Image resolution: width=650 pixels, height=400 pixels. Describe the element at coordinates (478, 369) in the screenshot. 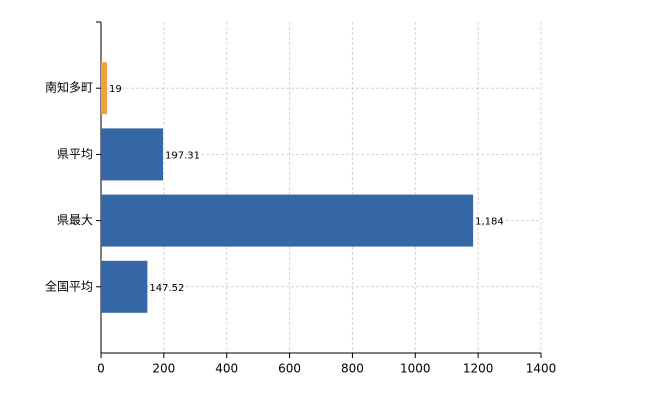

I see `x-tick-label: 1200` at that location.